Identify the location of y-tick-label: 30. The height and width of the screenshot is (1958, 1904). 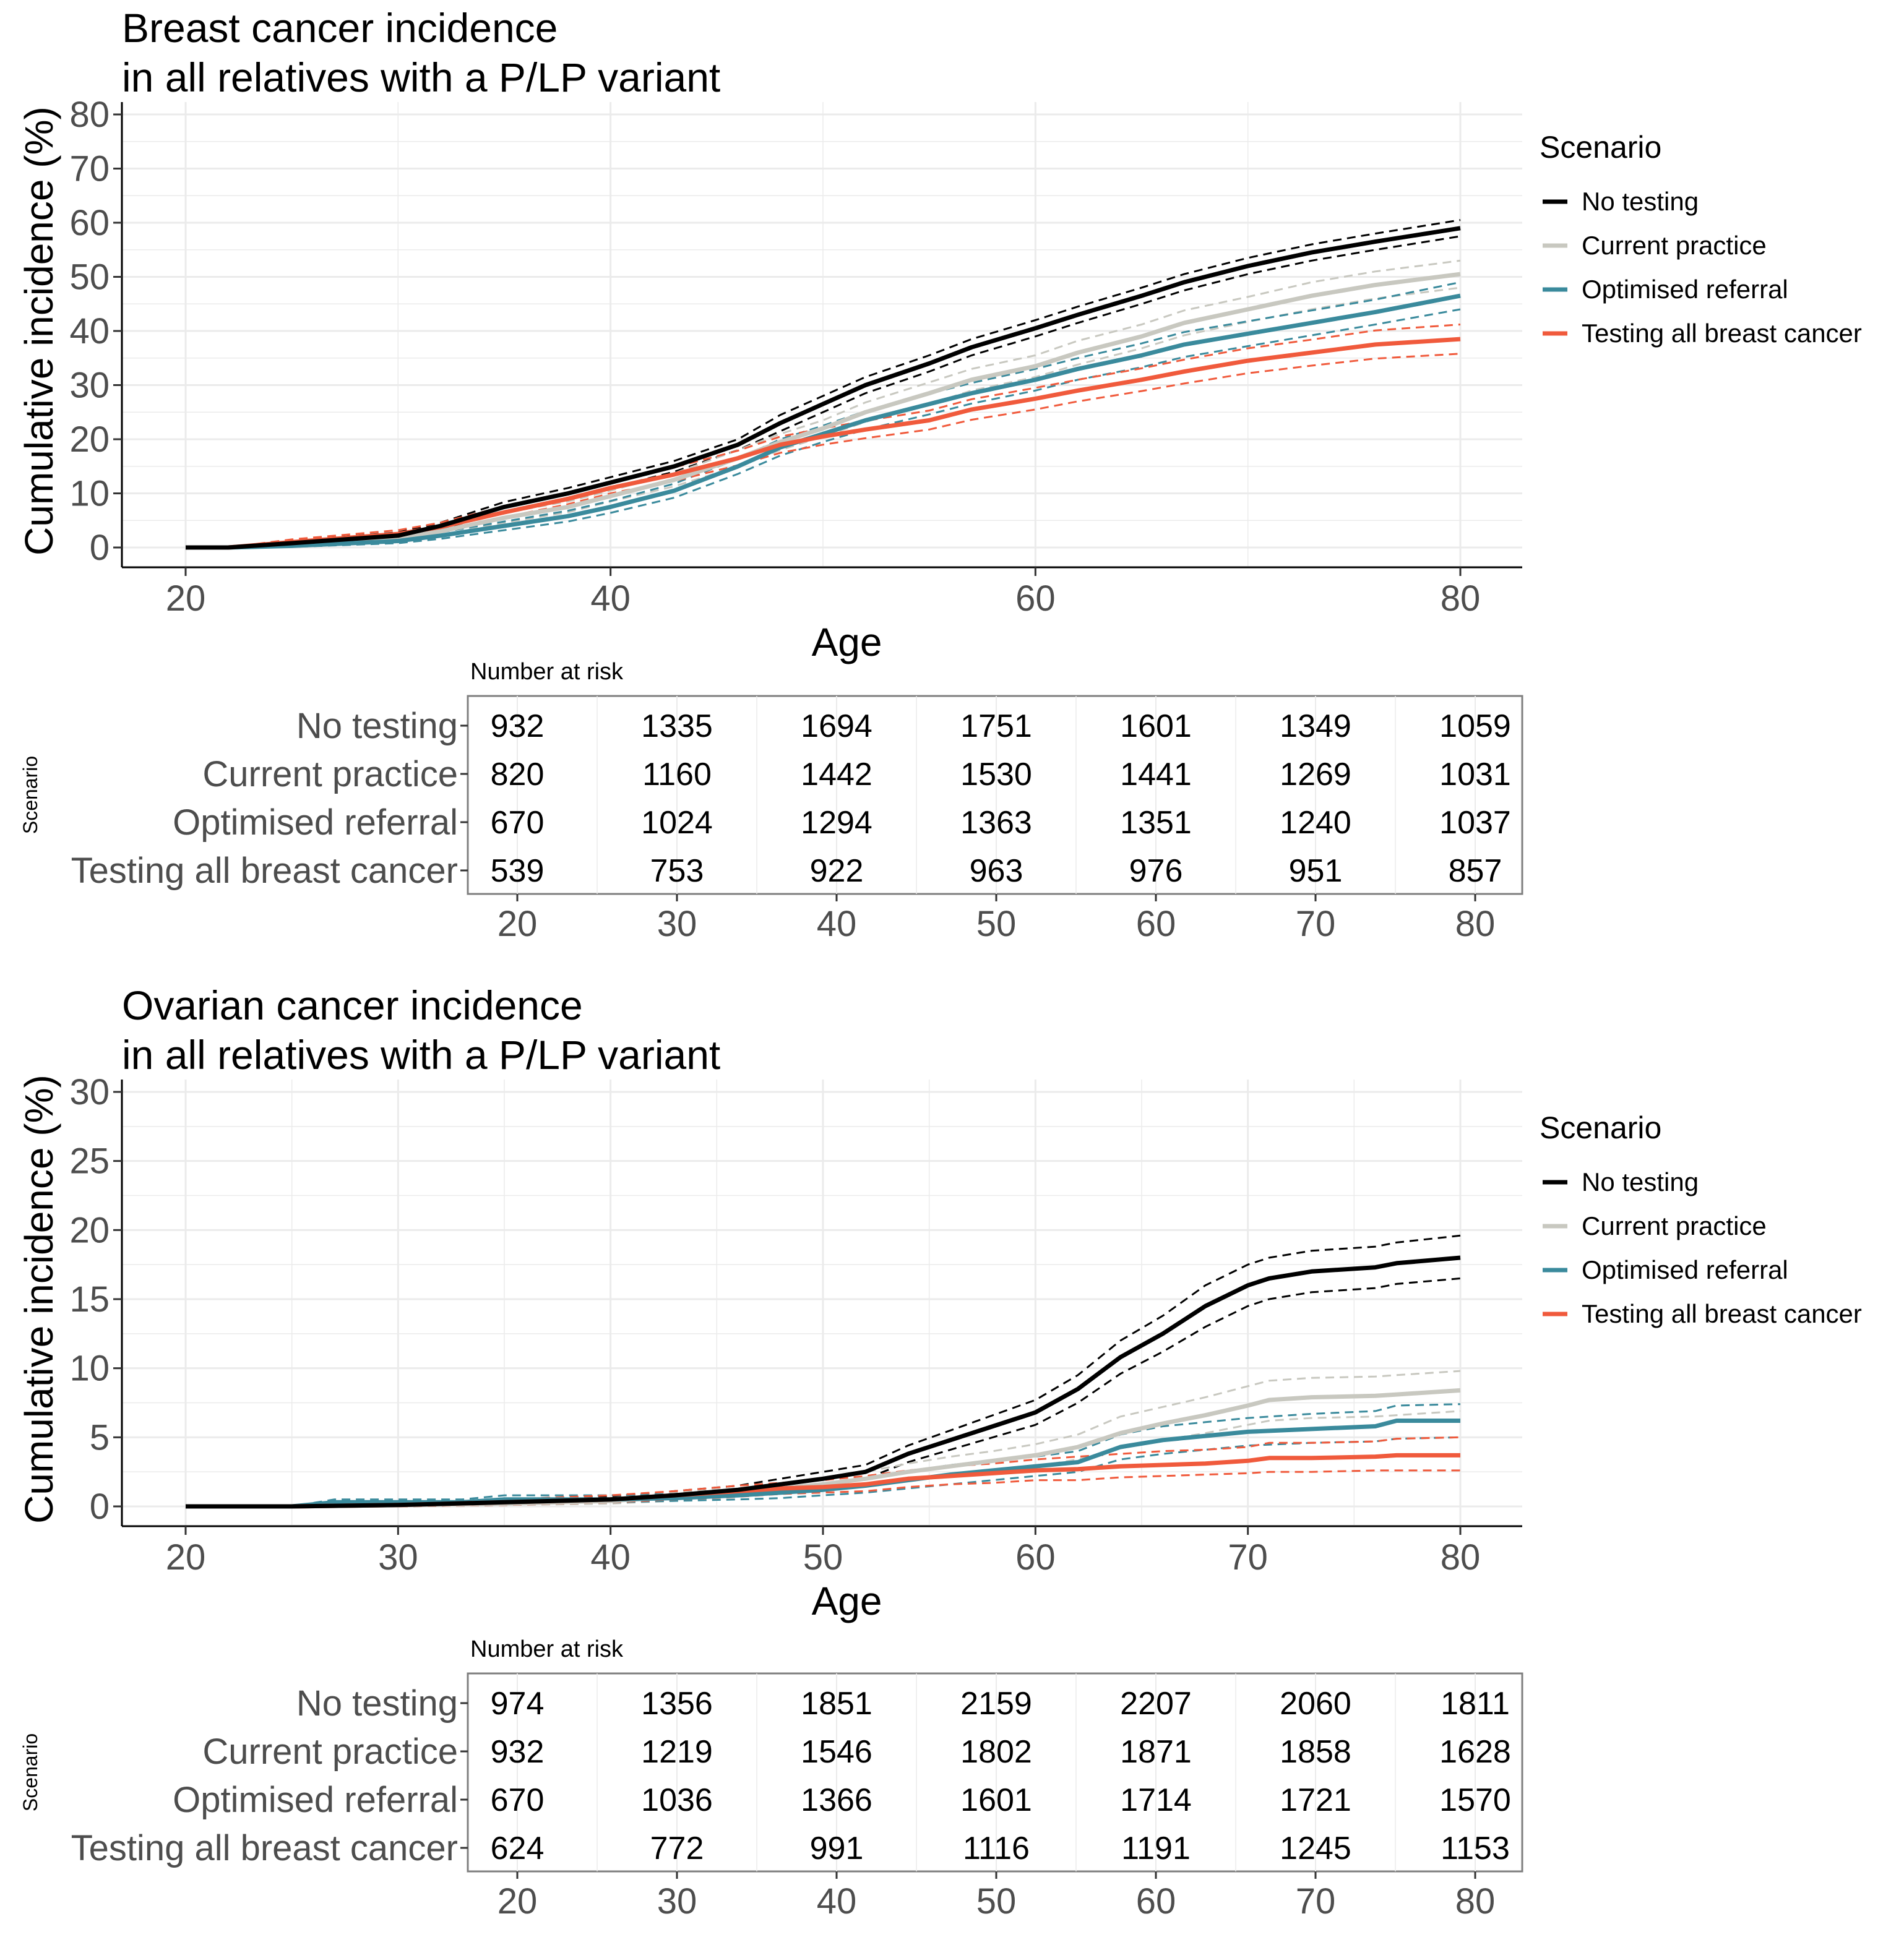
(89, 1092).